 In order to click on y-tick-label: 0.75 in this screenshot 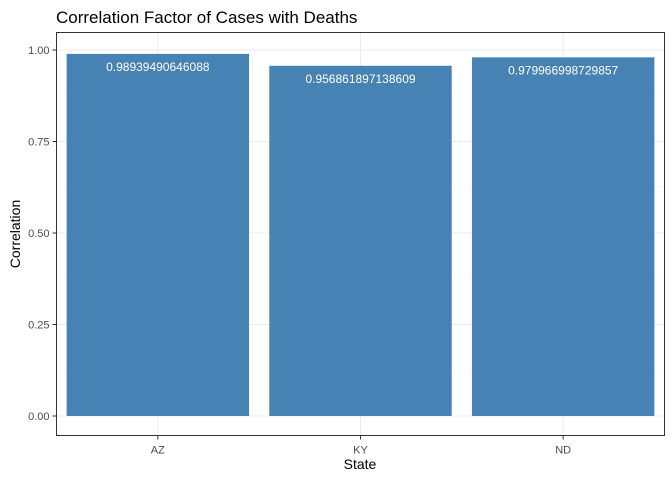, I will do `click(38, 143)`.